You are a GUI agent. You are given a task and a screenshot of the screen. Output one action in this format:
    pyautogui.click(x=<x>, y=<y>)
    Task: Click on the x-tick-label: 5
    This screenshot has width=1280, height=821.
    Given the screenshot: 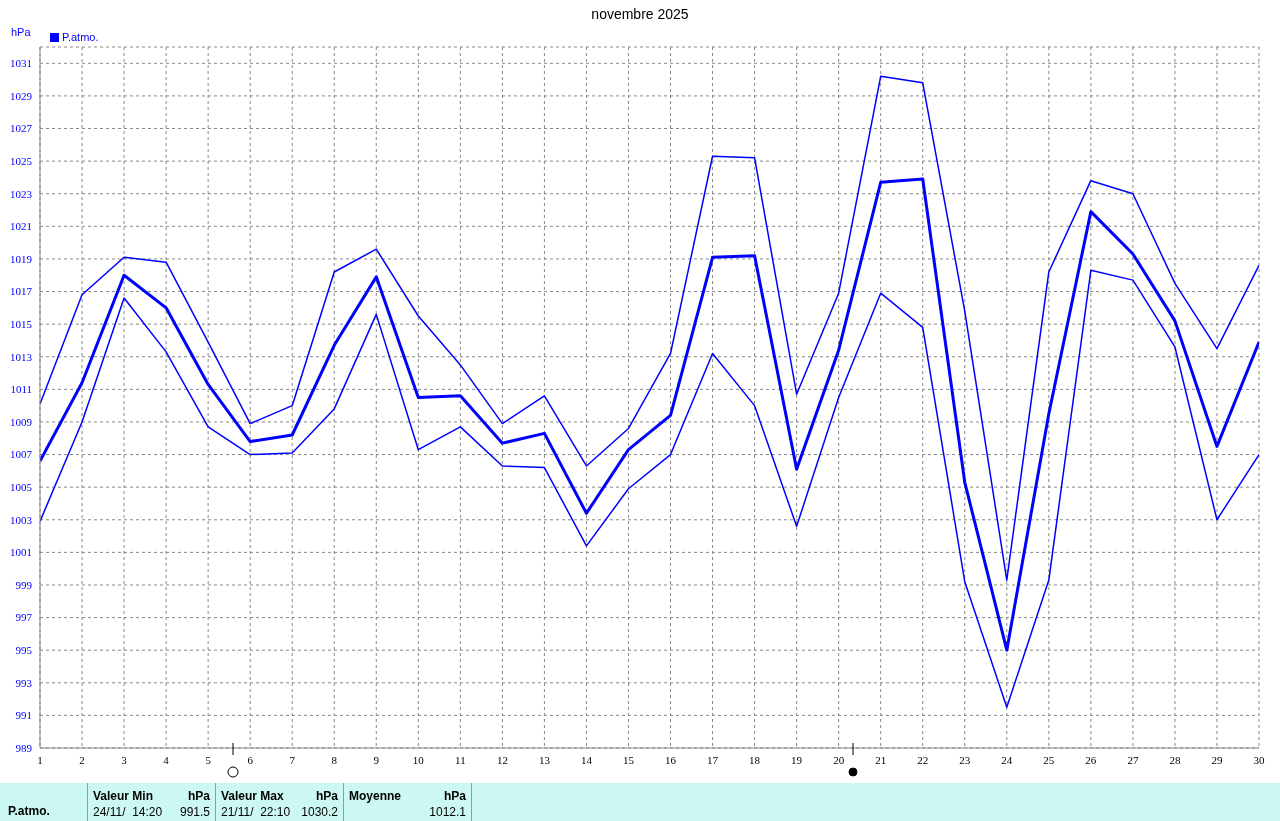 What is the action you would take?
    pyautogui.click(x=208, y=759)
    